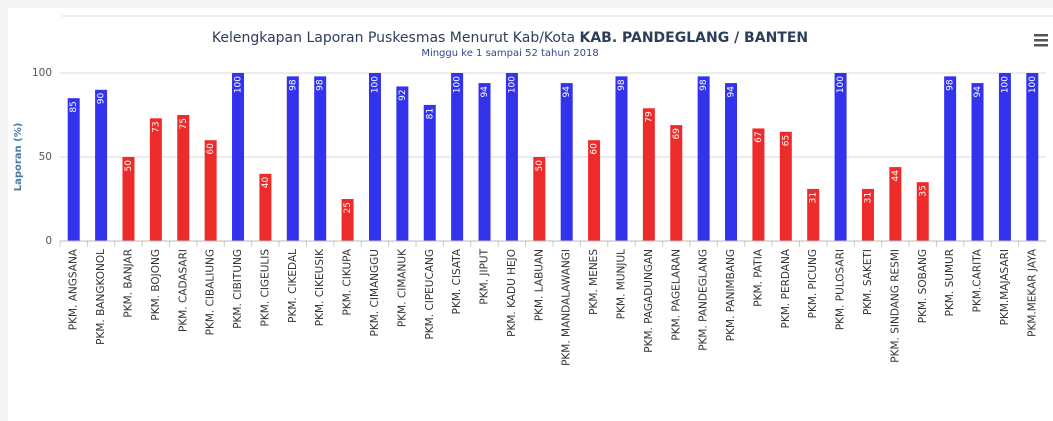 The image size is (1053, 421). I want to click on x-tick-label: PKM. SINDANG RESMI, so click(895, 306).